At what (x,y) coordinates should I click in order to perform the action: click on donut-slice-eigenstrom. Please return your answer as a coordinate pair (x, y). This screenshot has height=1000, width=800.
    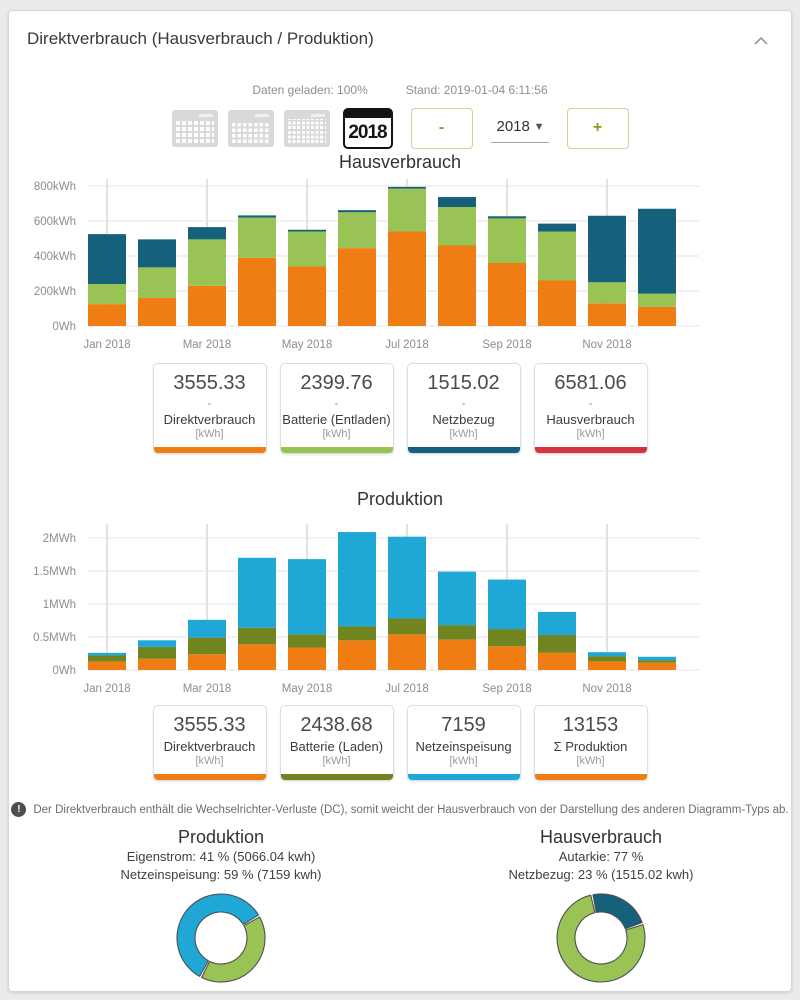
    Looking at the image, I should click on (233, 949).